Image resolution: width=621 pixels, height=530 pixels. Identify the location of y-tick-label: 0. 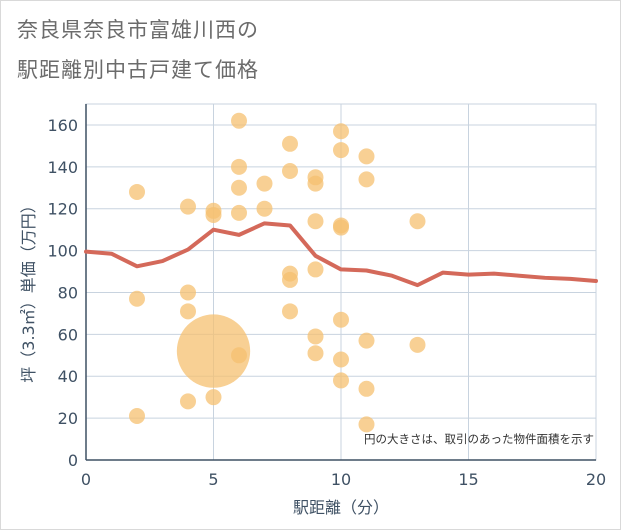
(73, 460).